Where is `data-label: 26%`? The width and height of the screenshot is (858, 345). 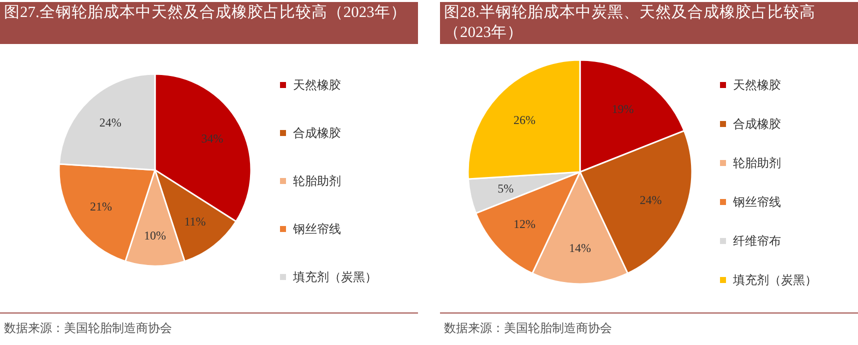 data-label: 26% is located at coordinates (524, 119).